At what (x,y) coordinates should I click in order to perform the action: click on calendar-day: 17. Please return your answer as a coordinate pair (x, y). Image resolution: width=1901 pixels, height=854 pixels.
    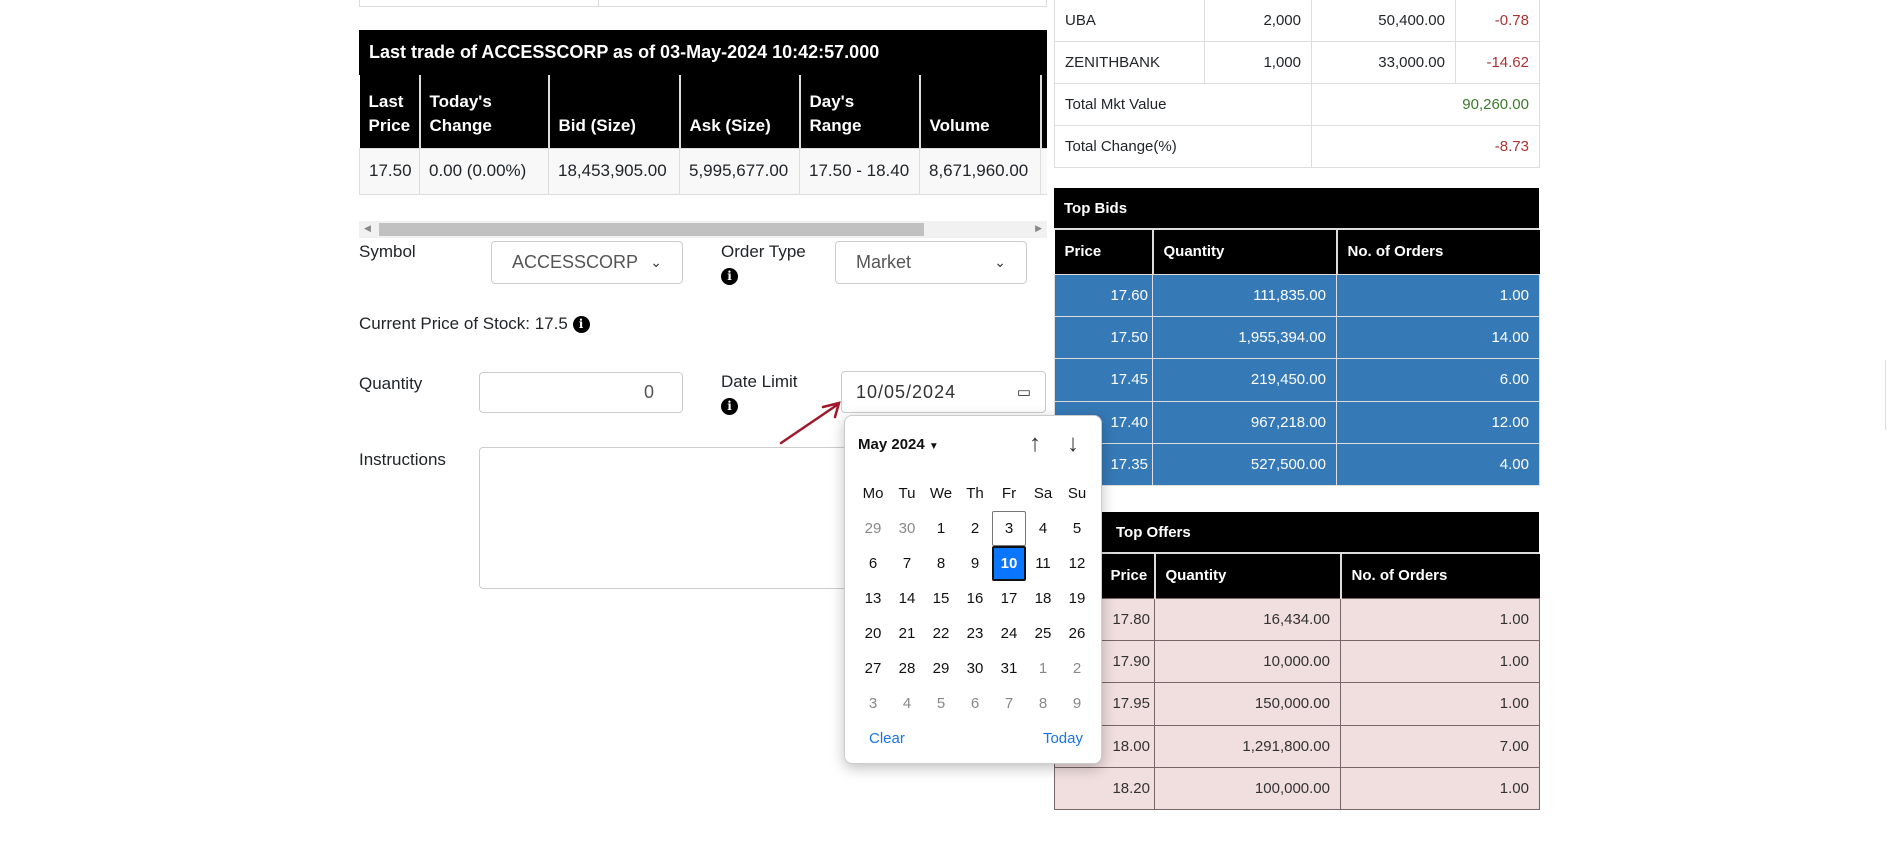
    Looking at the image, I should click on (1009, 598).